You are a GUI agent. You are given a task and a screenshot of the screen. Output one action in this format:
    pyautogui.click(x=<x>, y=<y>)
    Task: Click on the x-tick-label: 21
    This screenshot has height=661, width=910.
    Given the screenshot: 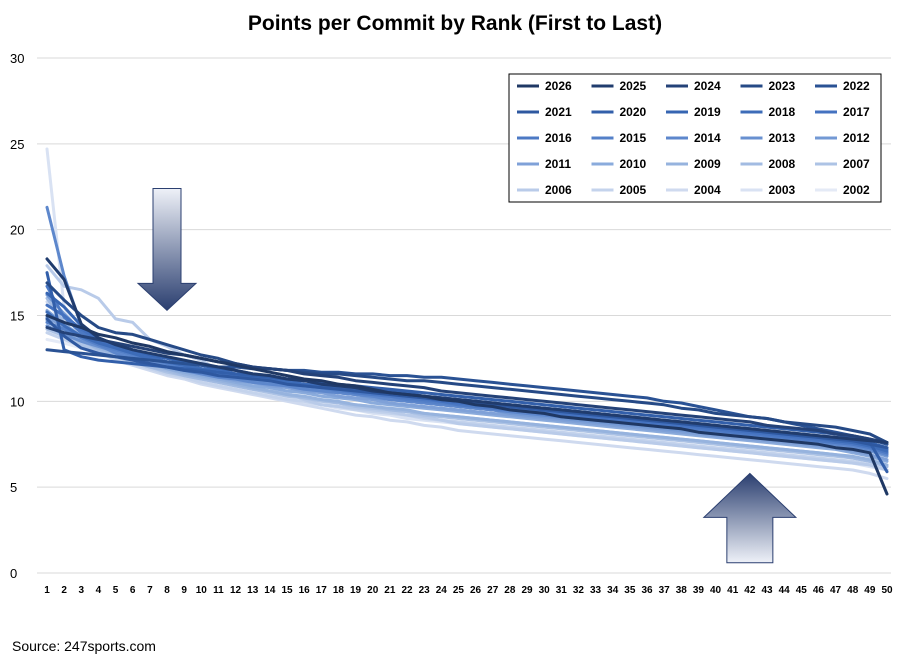 What is the action you would take?
    pyautogui.click(x=390, y=590)
    